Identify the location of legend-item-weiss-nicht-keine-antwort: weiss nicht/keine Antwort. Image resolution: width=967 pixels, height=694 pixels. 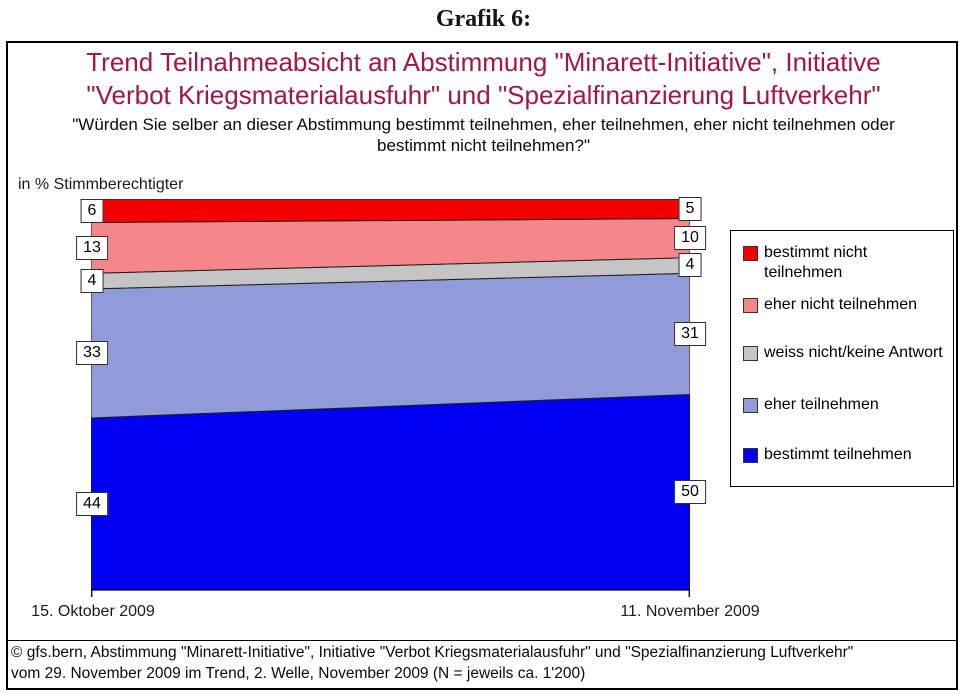
(846, 353).